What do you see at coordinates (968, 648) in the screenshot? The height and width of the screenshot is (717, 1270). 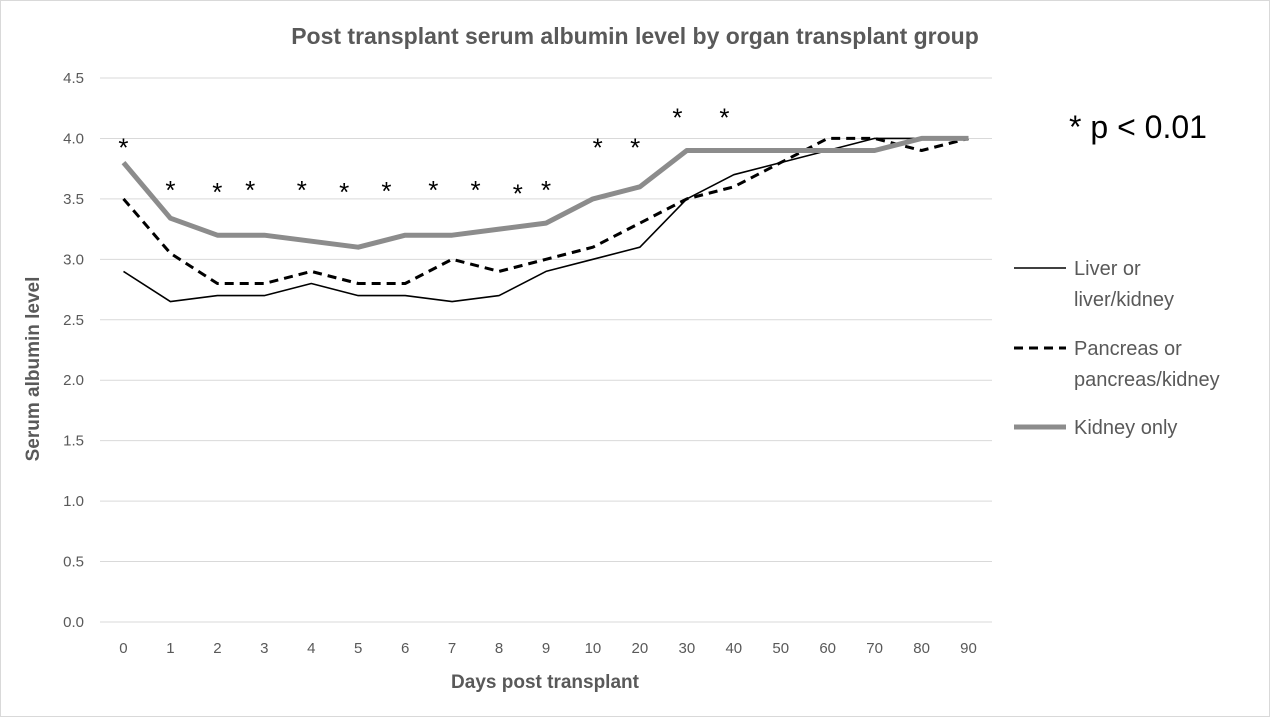 I see `x-tick-label: 90` at bounding box center [968, 648].